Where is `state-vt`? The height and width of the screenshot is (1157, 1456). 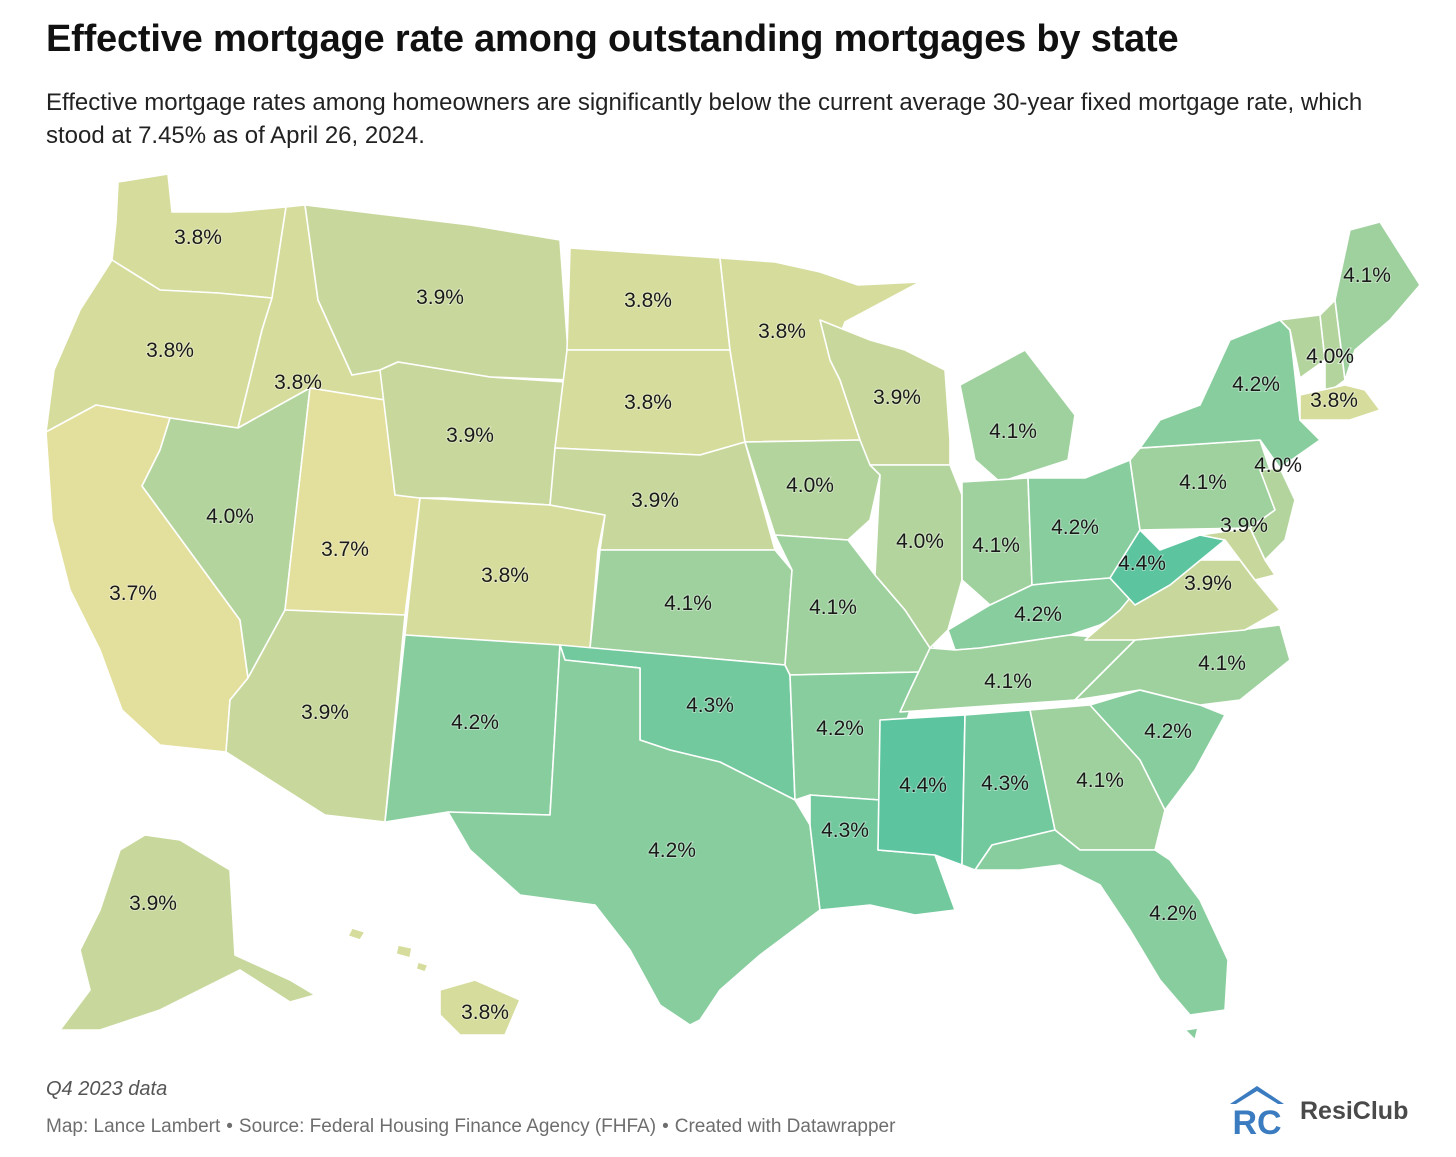
state-vt is located at coordinates (1302, 346).